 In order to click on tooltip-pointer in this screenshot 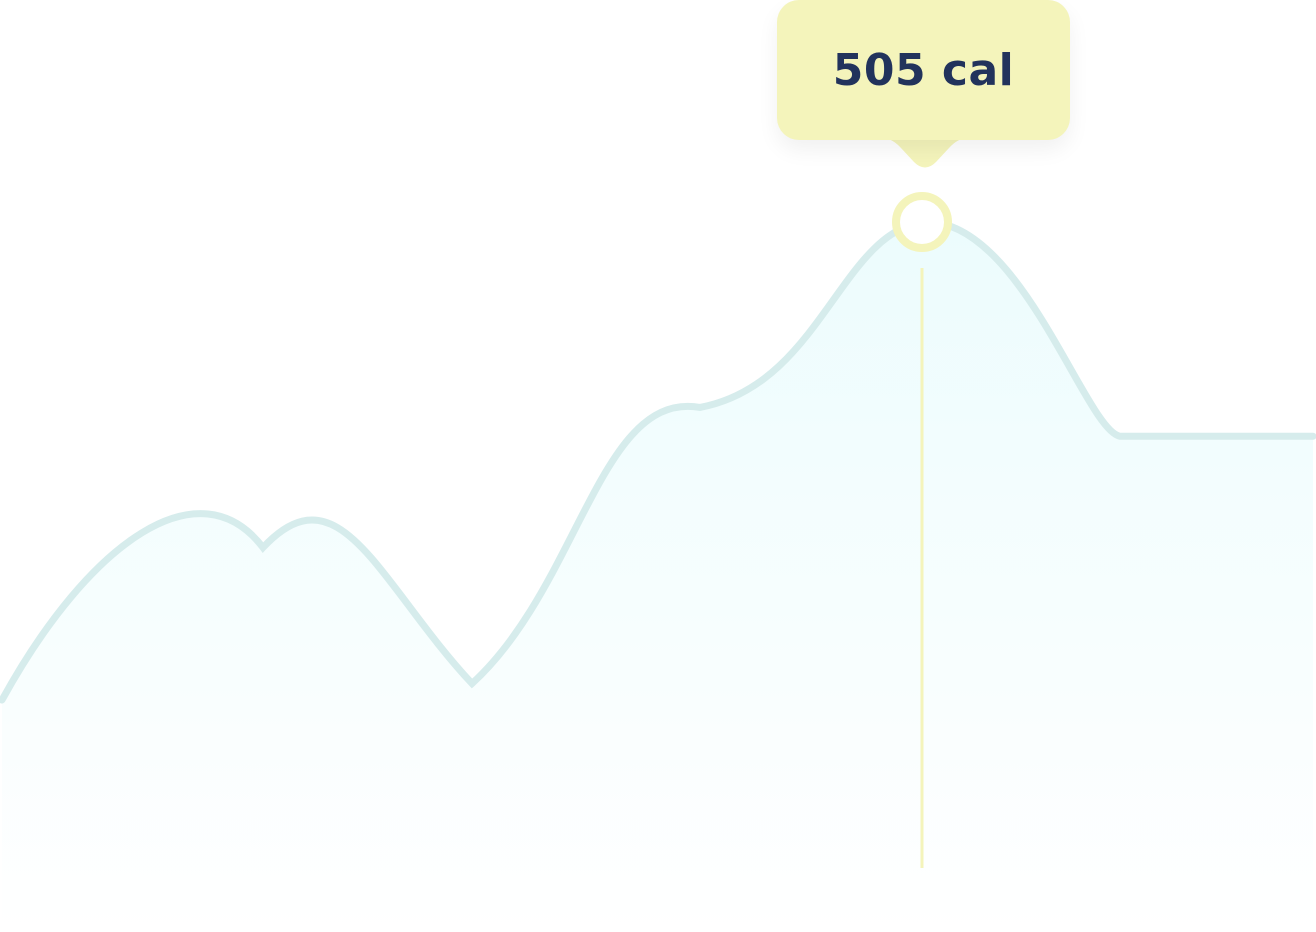, I will do `click(925, 153)`.